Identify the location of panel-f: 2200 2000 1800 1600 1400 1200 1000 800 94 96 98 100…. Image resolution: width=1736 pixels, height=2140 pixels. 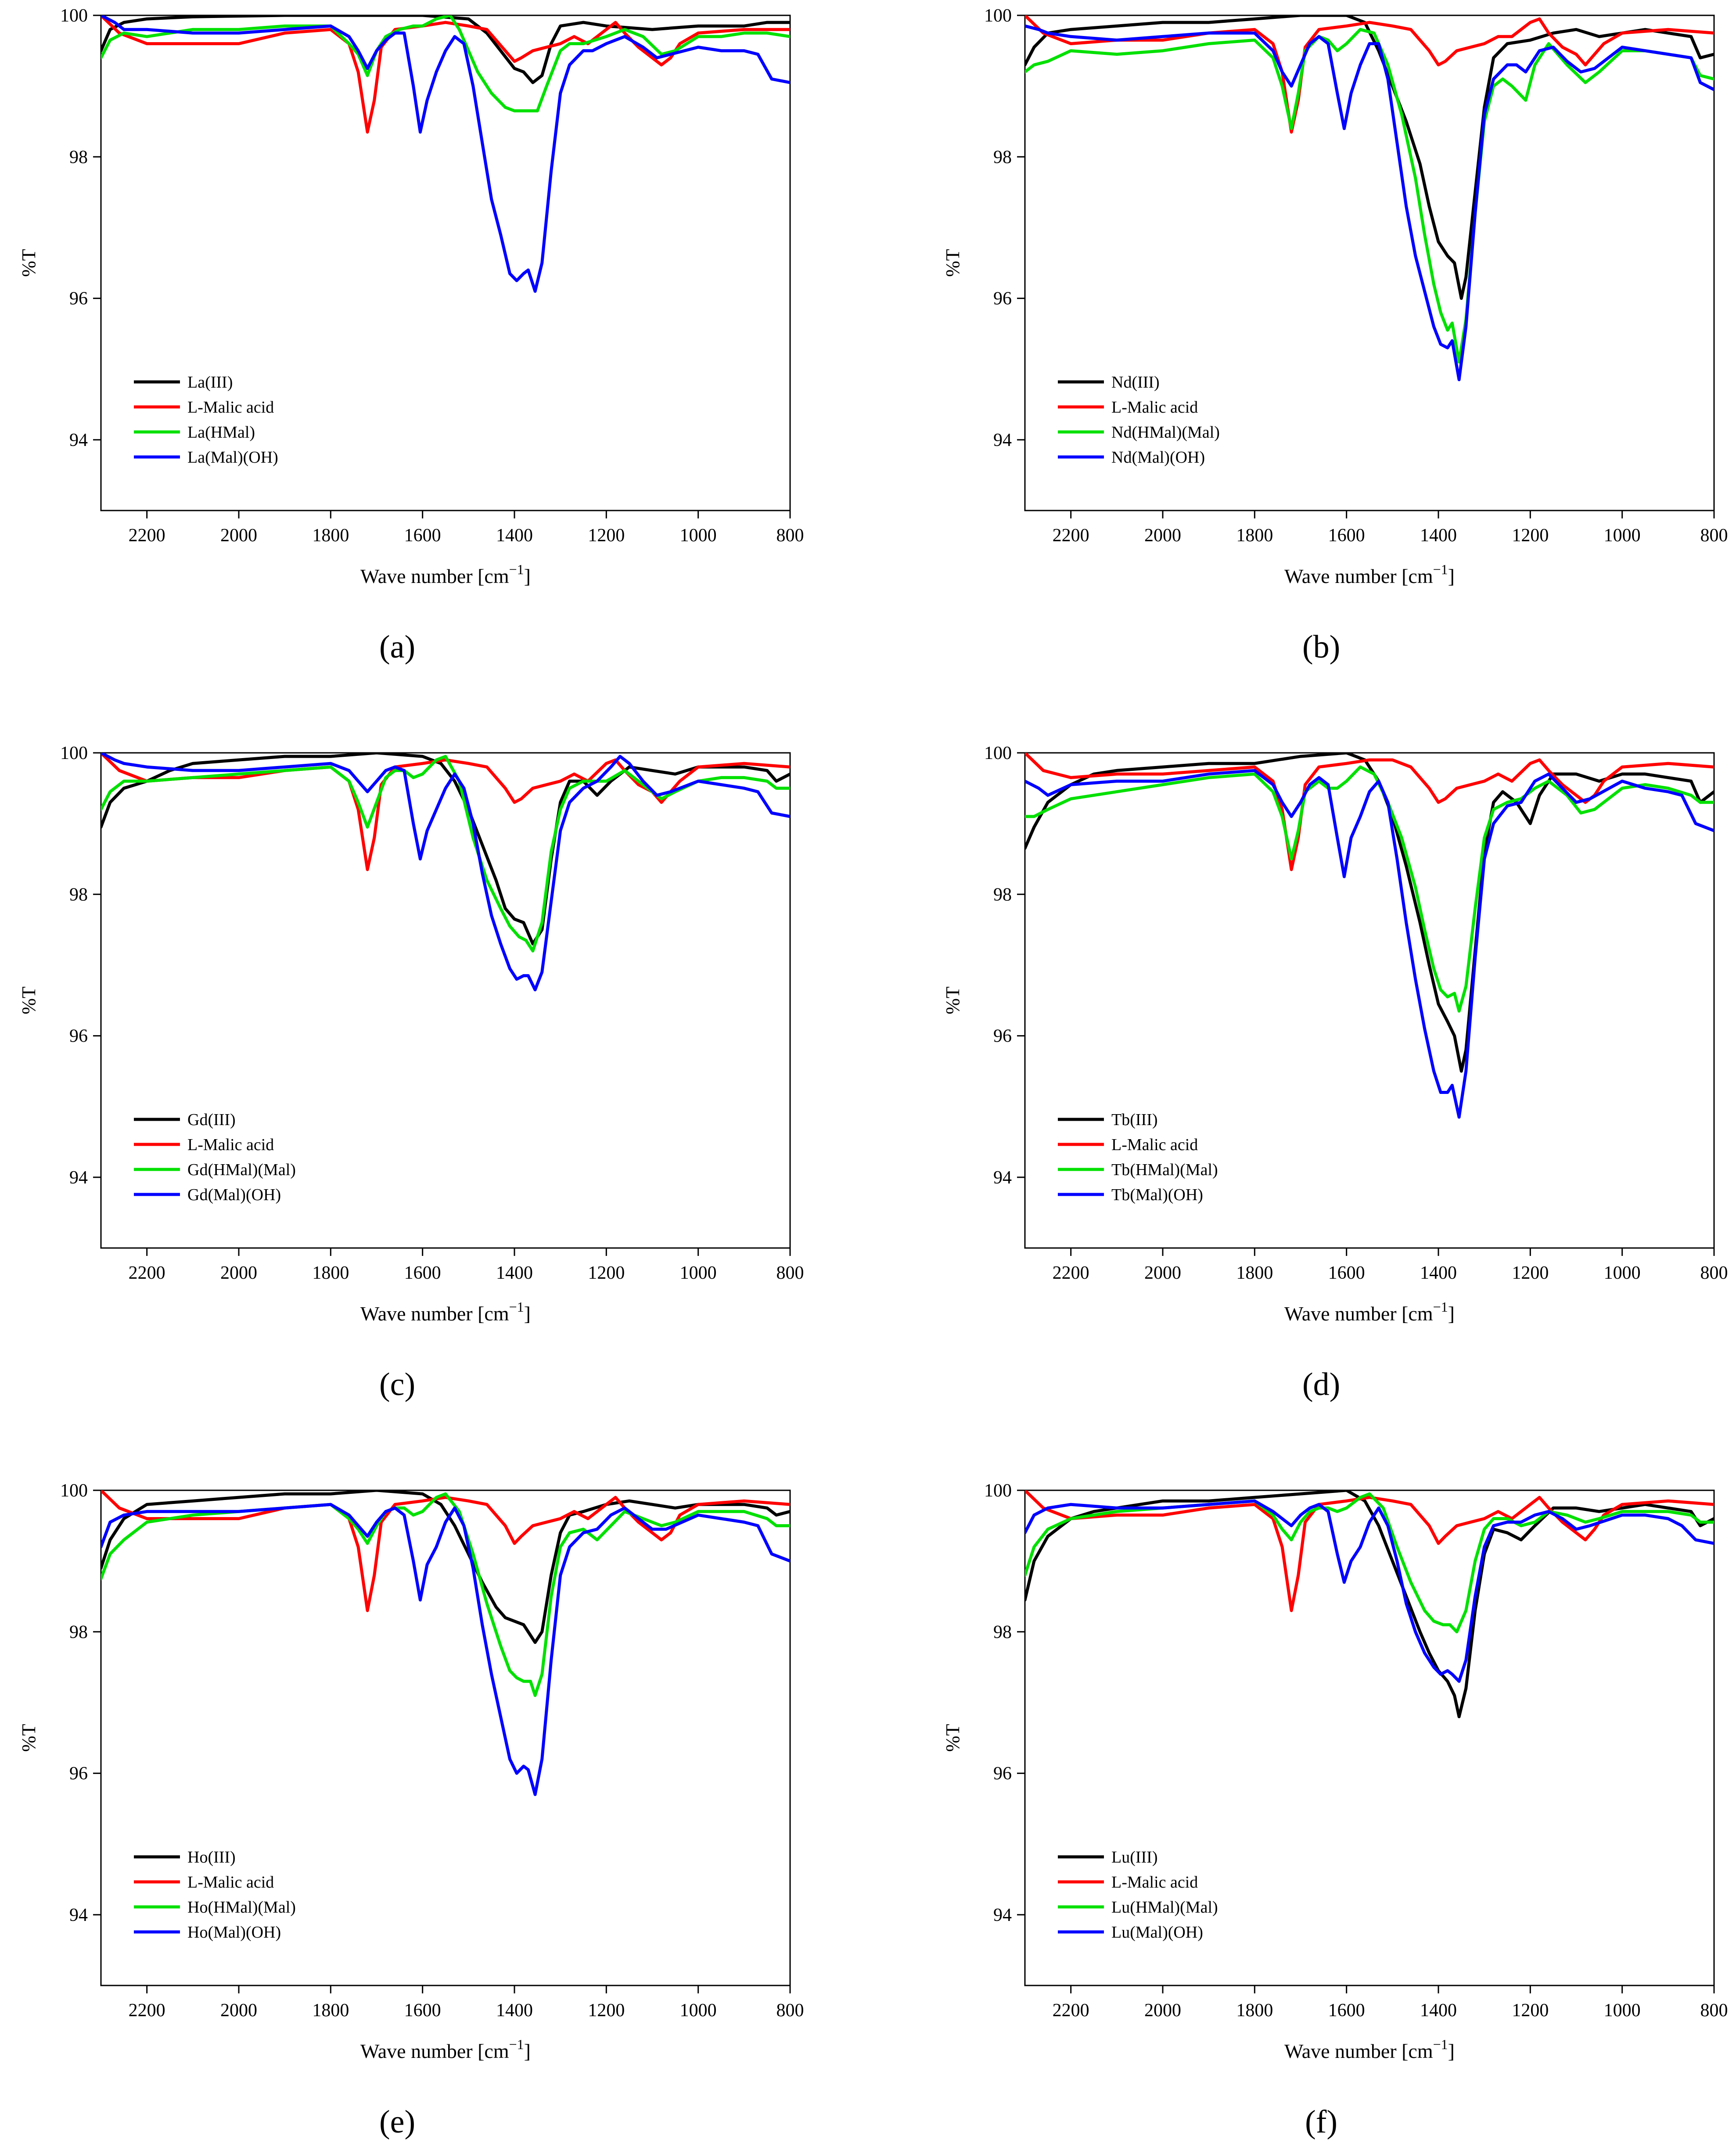
(1335, 1811).